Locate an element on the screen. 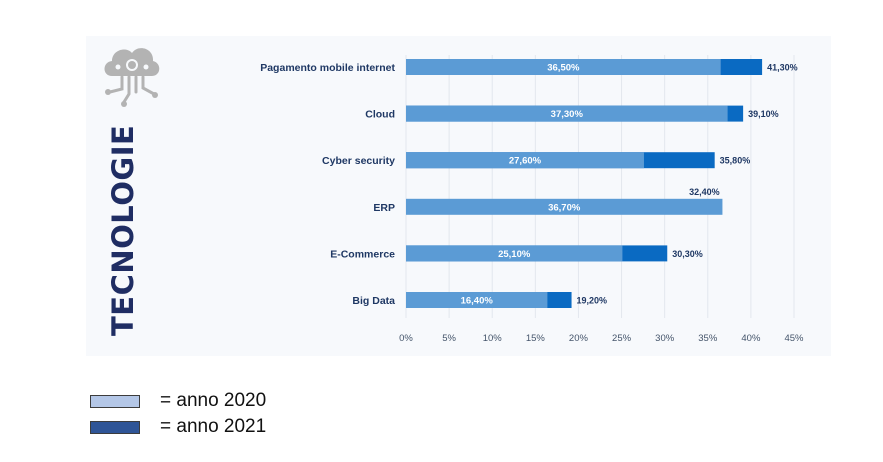  data-label-2021: 35,80% is located at coordinates (735, 161).